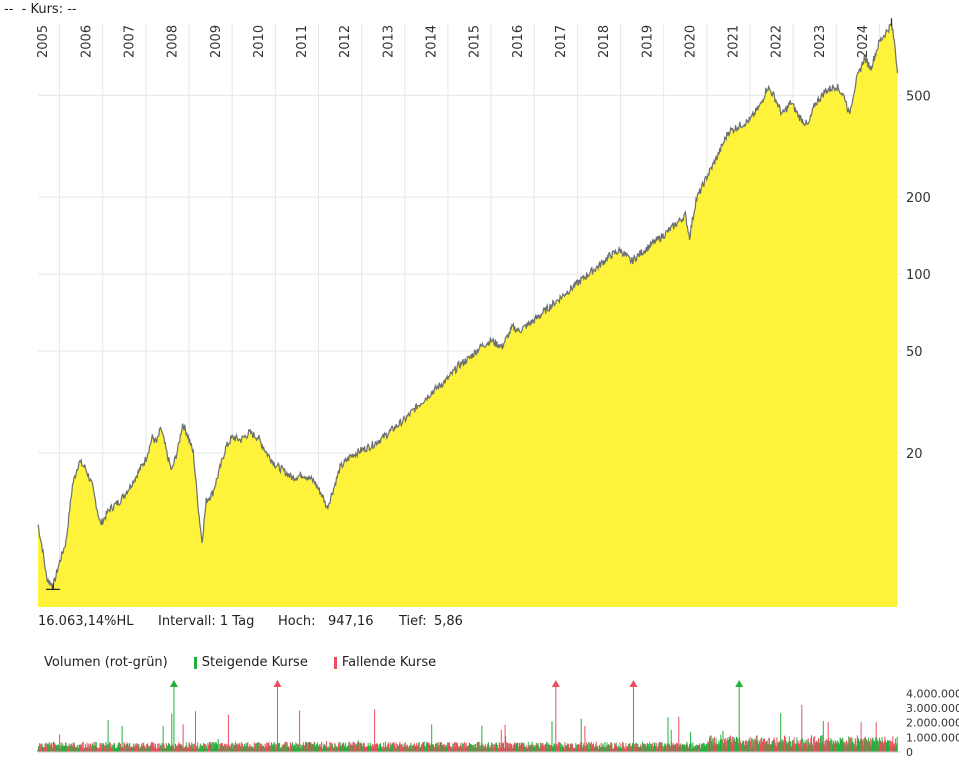  What do you see at coordinates (40, 9) in the screenshot?
I see `chart-title: -- - Kurs: --` at bounding box center [40, 9].